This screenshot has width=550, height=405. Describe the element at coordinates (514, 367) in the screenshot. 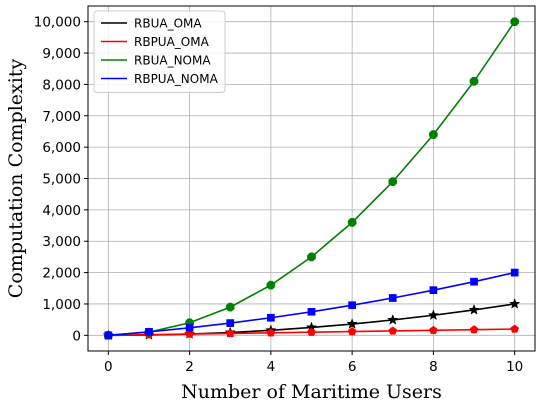

I see `x-tick-label: 10` at that location.